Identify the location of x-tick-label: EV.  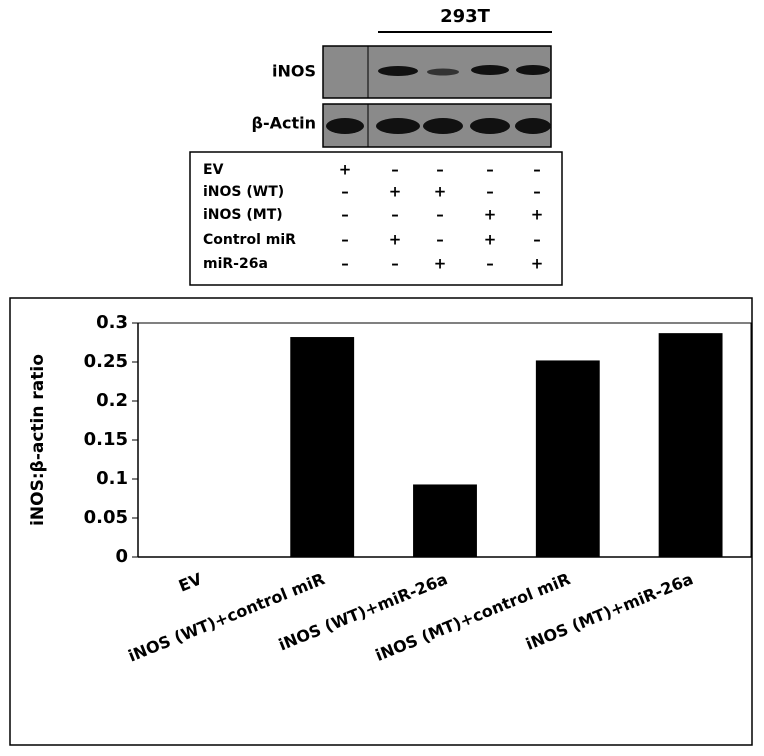
(190, 582).